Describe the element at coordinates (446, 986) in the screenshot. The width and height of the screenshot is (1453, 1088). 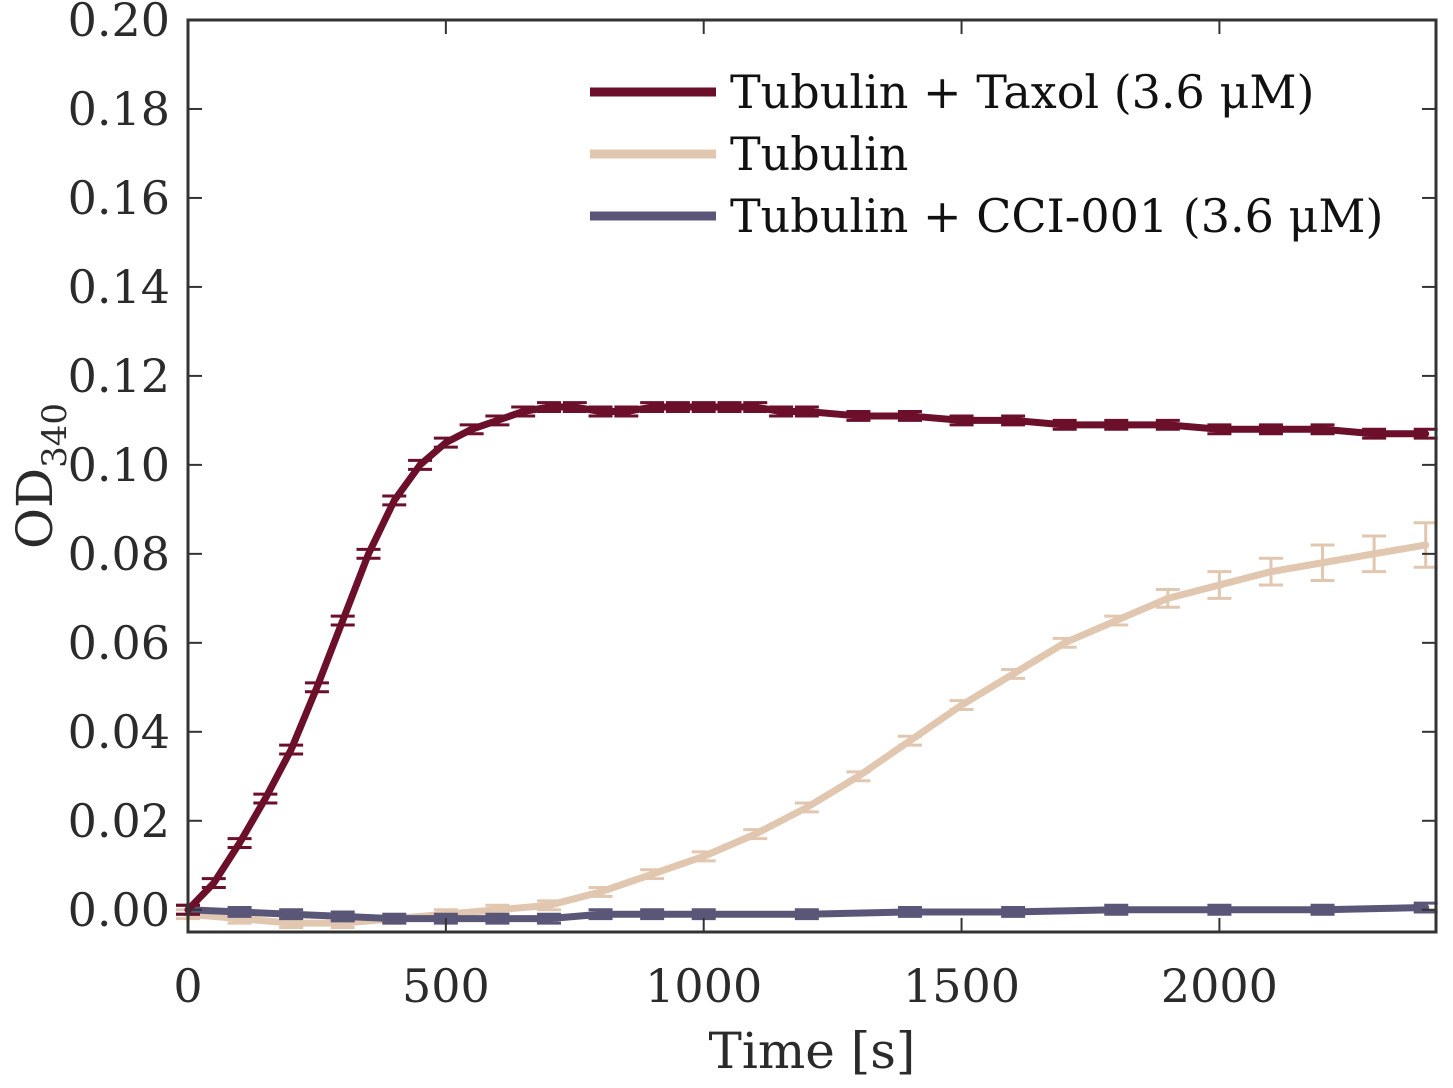
I see `x-tick-label: 500` at that location.